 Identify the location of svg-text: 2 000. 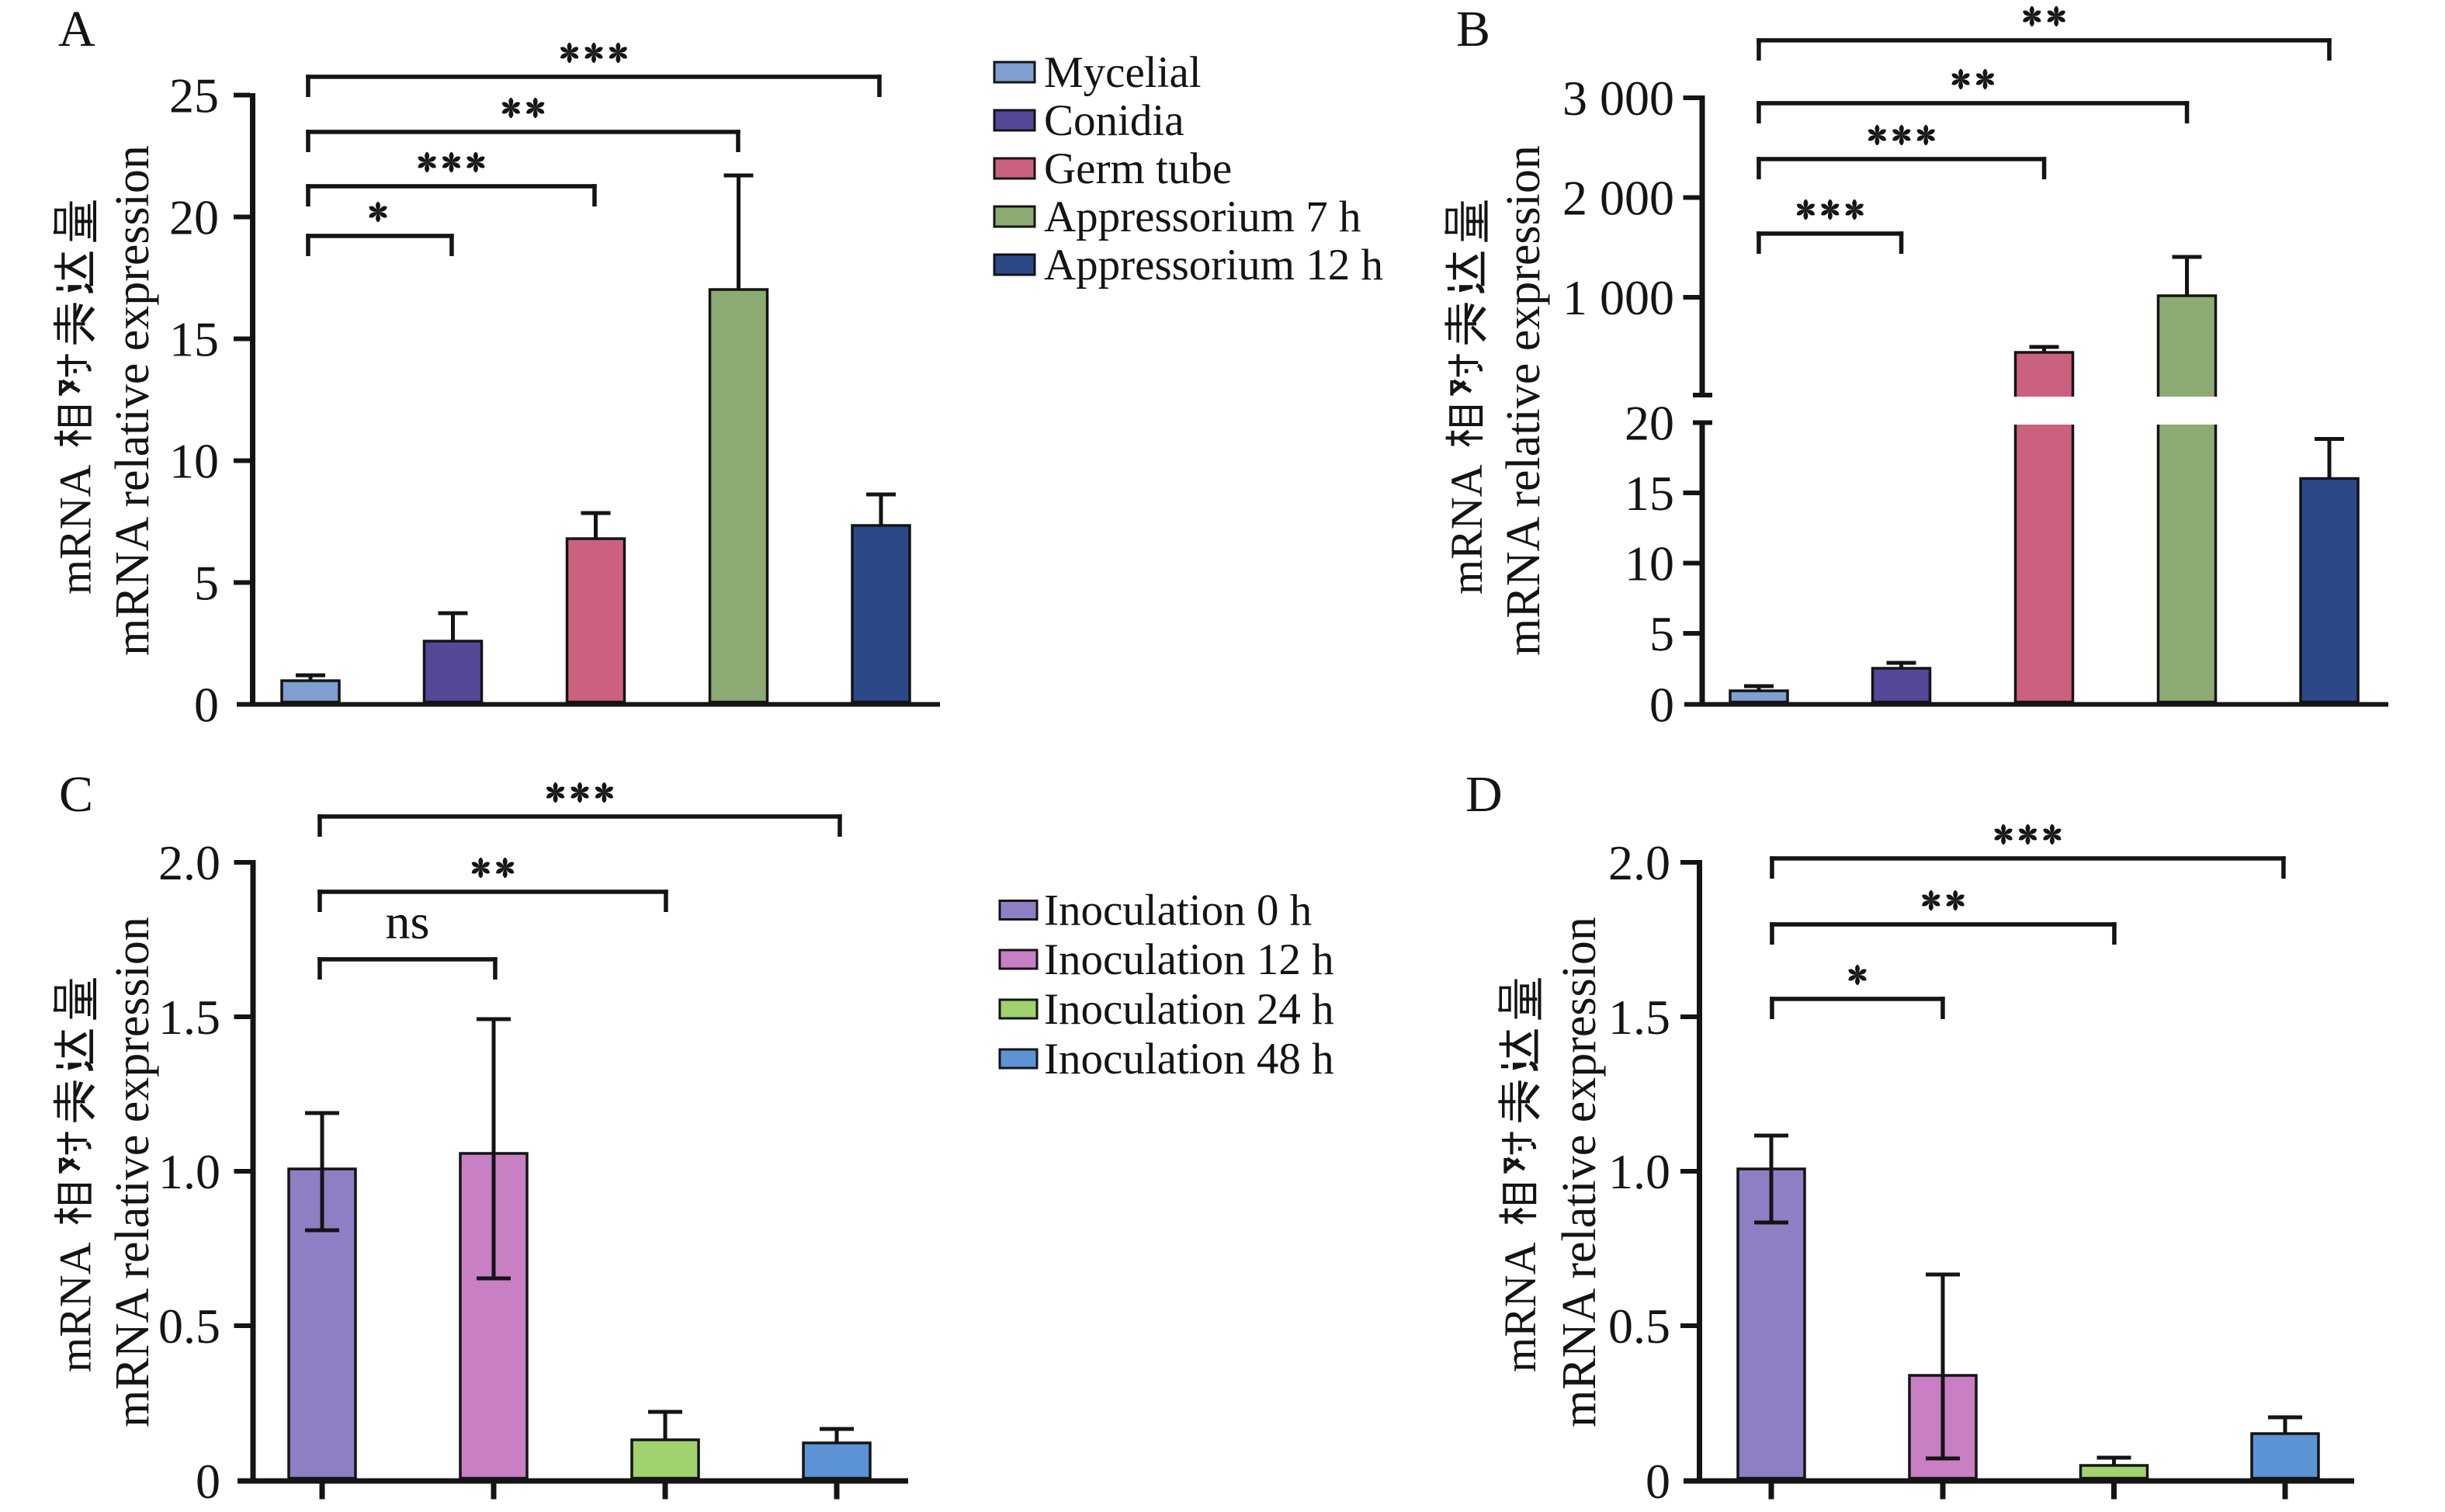
(1618, 198).